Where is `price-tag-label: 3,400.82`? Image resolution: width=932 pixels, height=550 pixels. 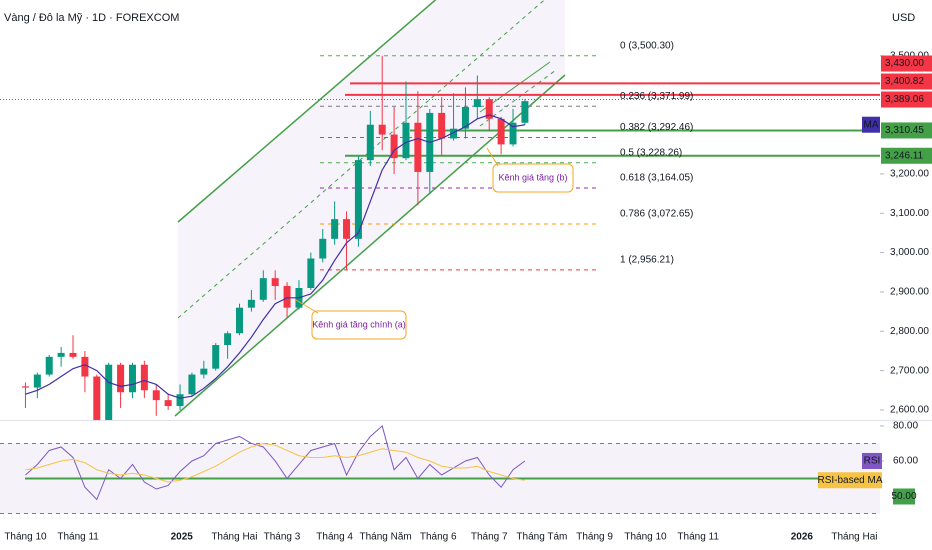 price-tag-label: 3,400.82 is located at coordinates (904, 81).